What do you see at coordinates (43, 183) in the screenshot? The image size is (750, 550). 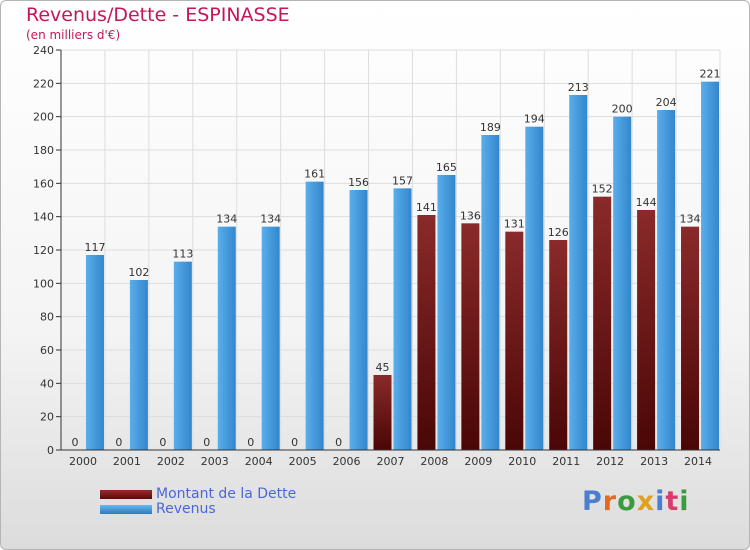 I see `y-tick-label: 160` at bounding box center [43, 183].